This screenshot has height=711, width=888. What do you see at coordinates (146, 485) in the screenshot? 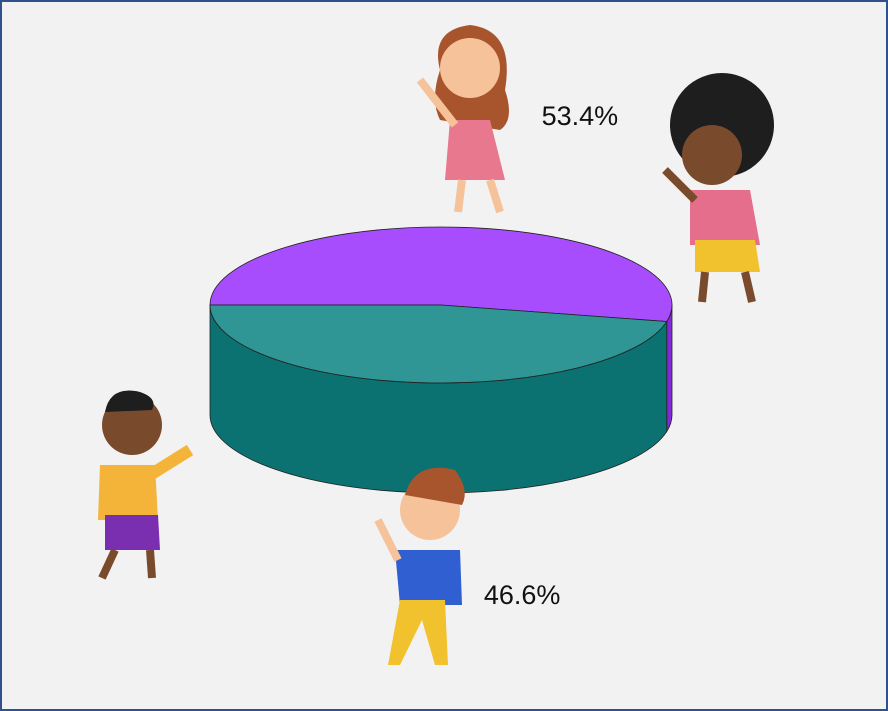
I see `kid-boy-yellow` at bounding box center [146, 485].